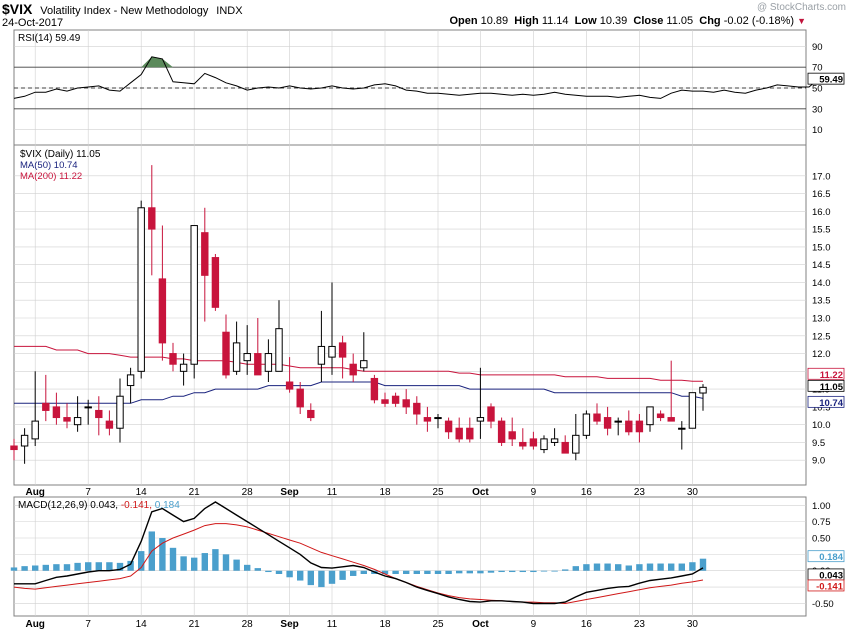  Describe the element at coordinates (821, 407) in the screenshot. I see `price-tick-label: 10.5` at that location.